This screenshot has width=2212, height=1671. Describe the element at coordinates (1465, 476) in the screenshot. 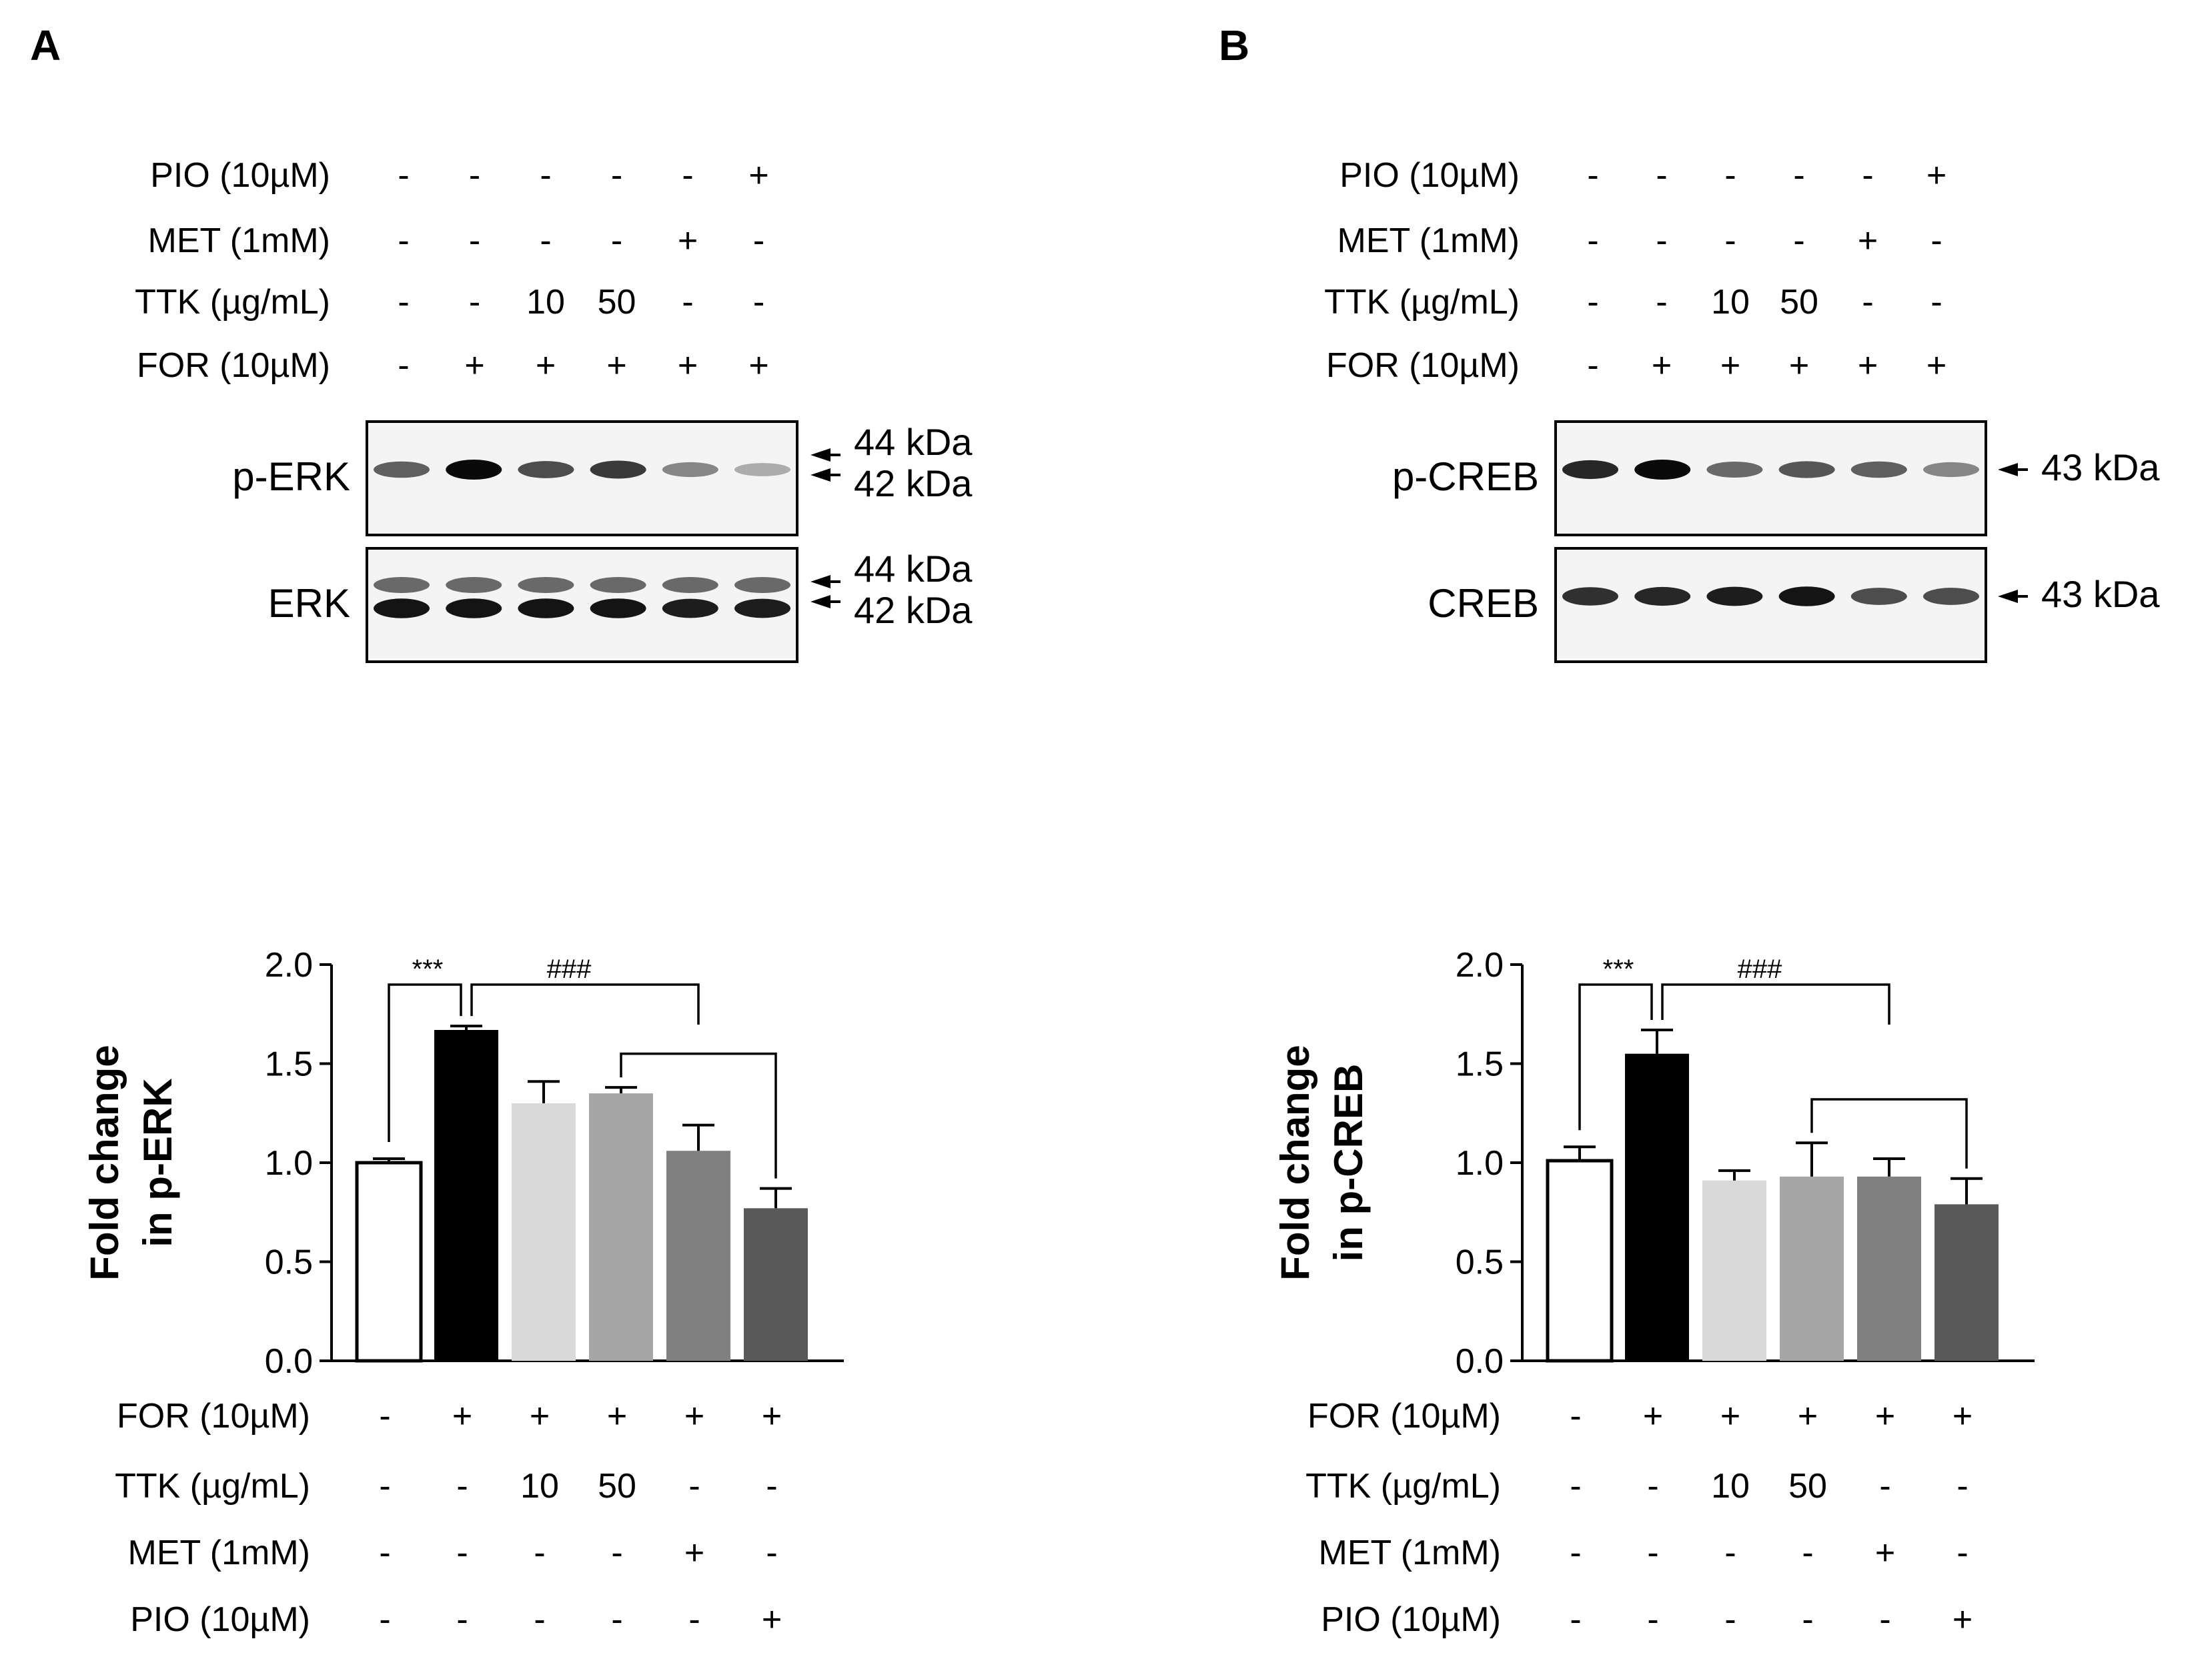

I see `blot-label: p-CREB` at that location.